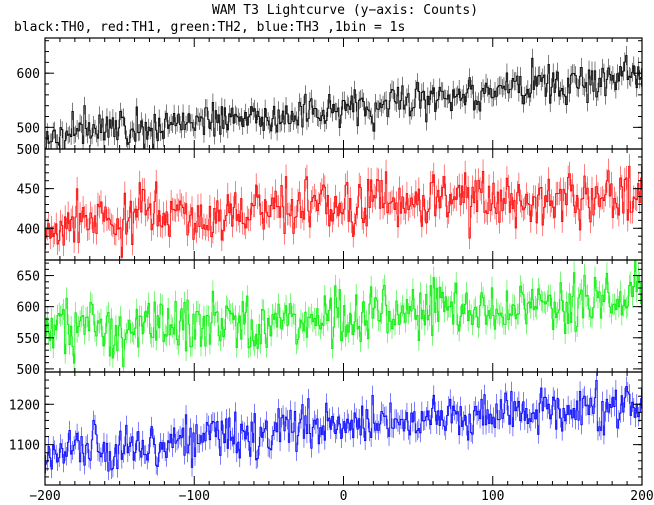  What do you see at coordinates (492, 496) in the screenshot?
I see `x-tick-label: 100` at bounding box center [492, 496].